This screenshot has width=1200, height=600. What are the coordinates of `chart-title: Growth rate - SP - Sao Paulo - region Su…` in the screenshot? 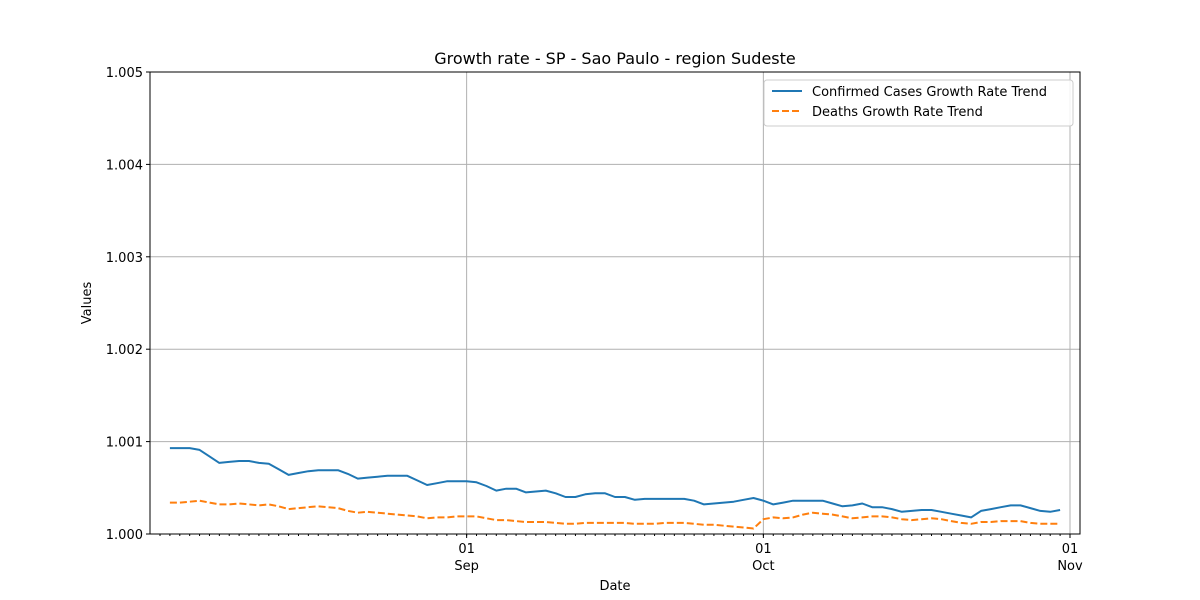 It's located at (615, 58).